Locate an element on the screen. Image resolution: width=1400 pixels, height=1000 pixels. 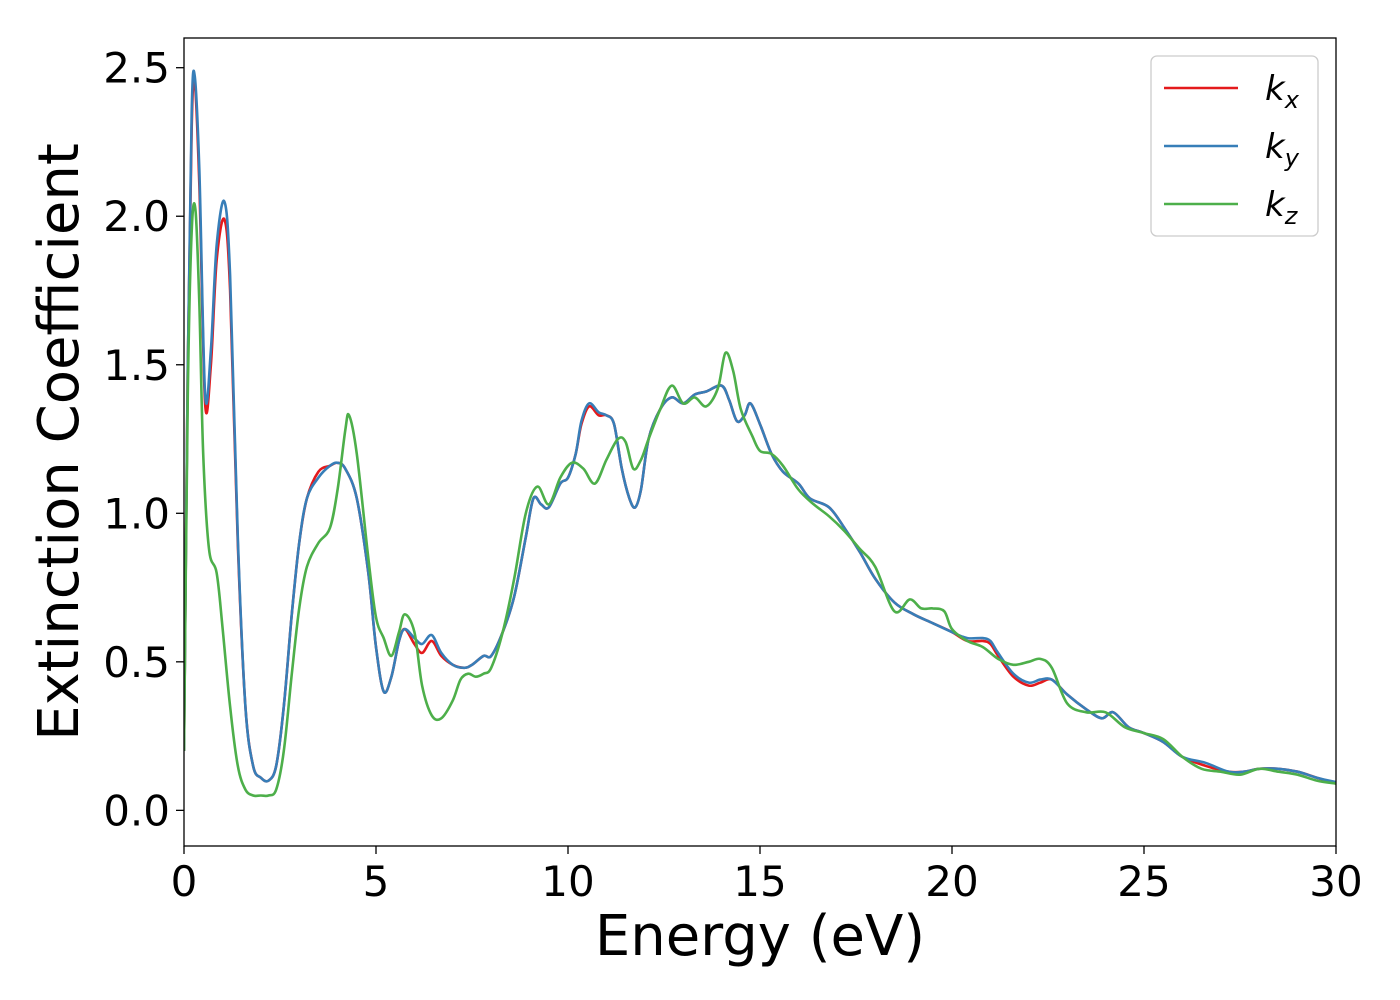
y-tick-label: 2.5 is located at coordinates (136, 68).